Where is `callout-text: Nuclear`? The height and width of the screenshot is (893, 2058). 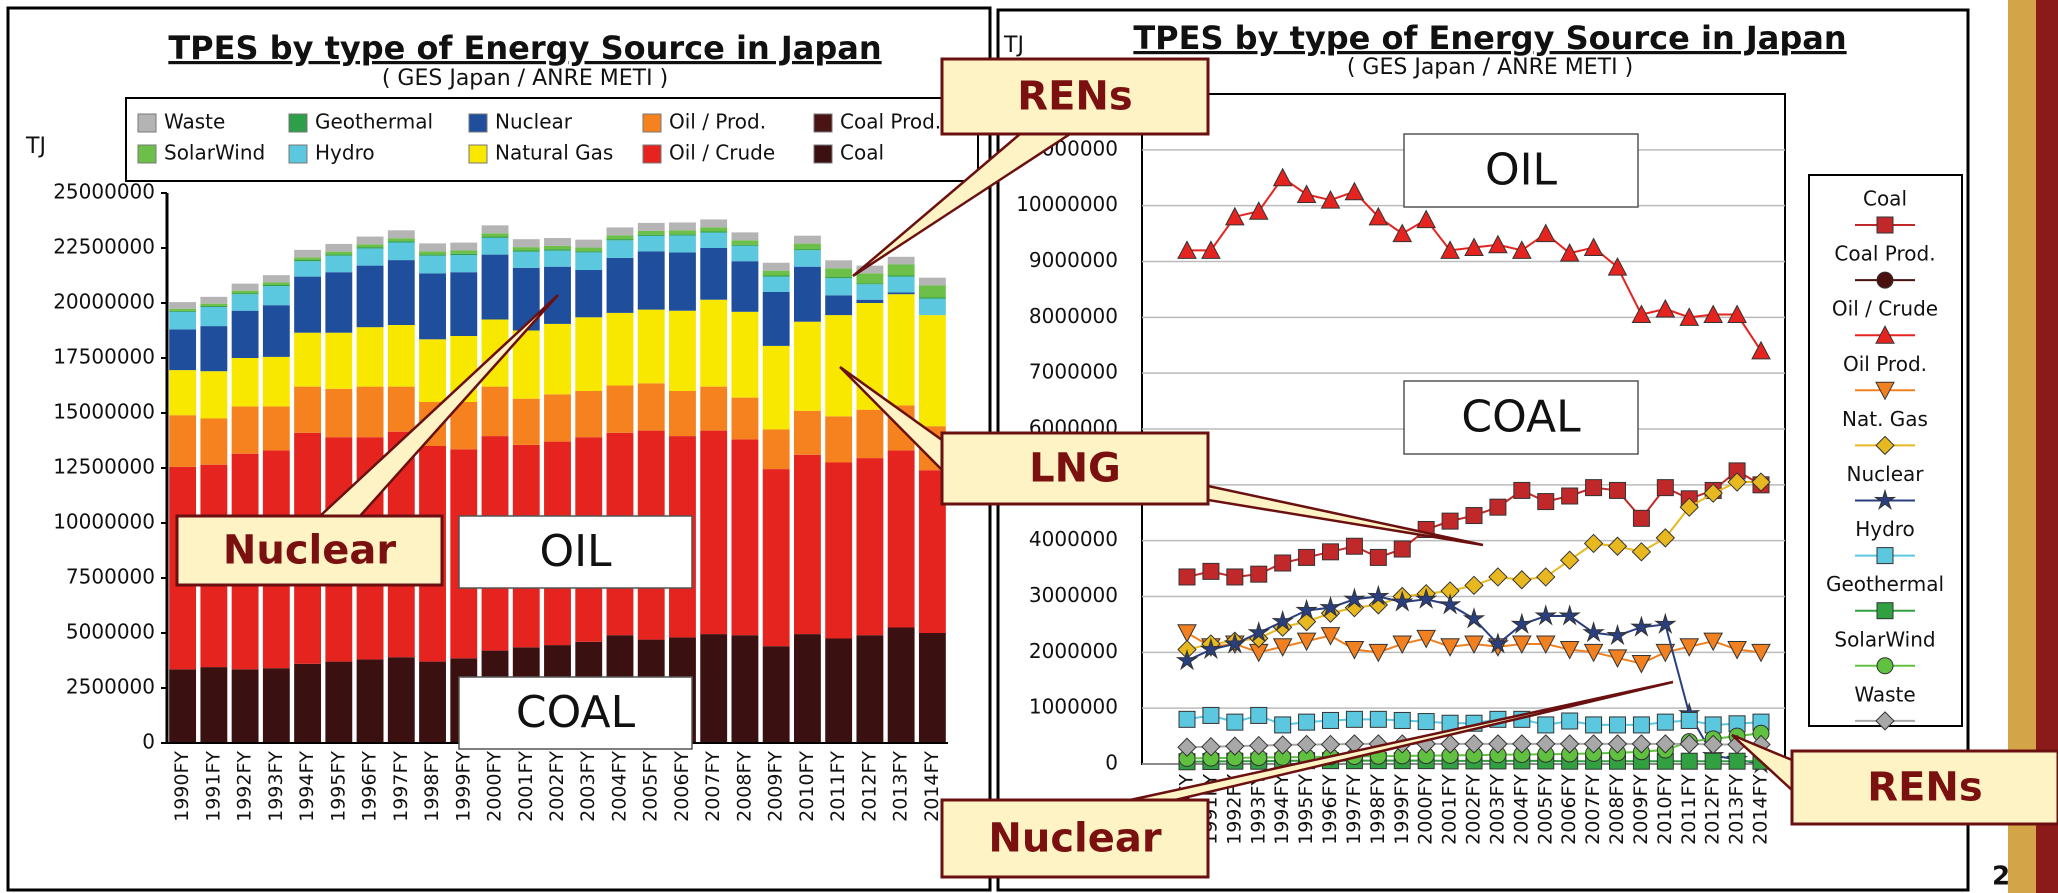 callout-text: Nuclear is located at coordinates (309, 551).